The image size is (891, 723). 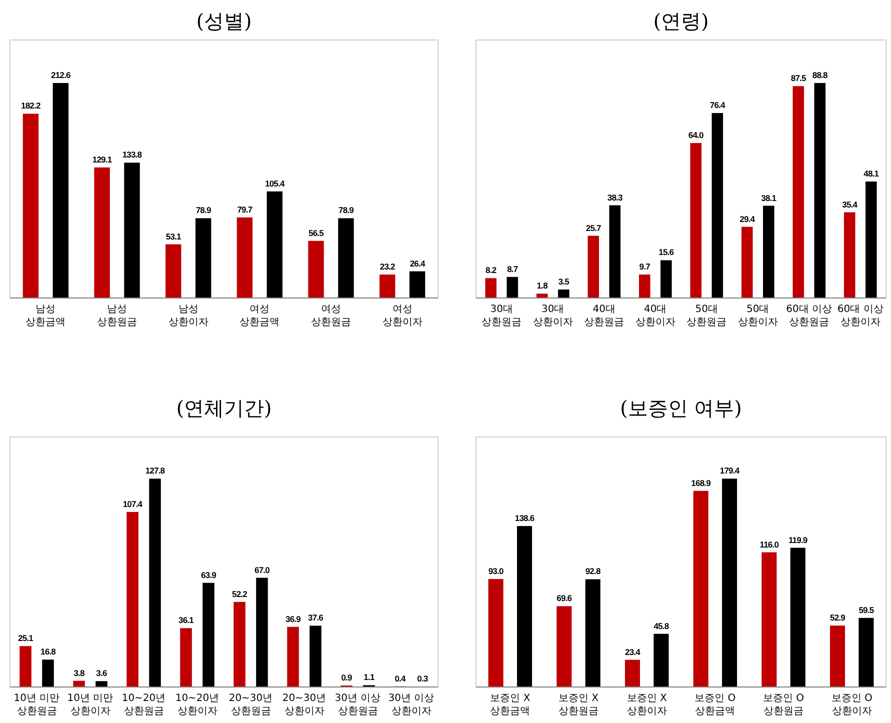 What do you see at coordinates (730, 471) in the screenshot?
I see `data-label: 179.4` at bounding box center [730, 471].